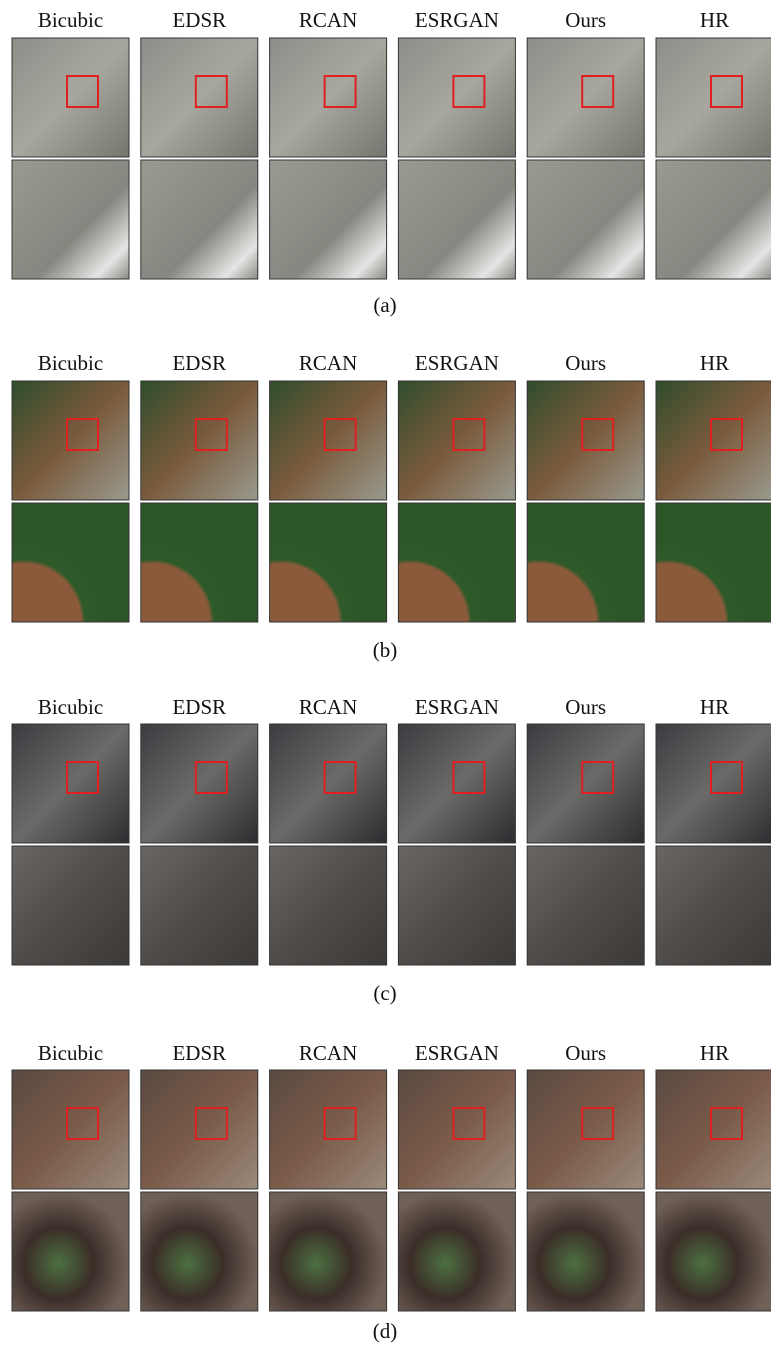  Describe the element at coordinates (384, 993) in the screenshot. I see `caption: (c)` at that location.